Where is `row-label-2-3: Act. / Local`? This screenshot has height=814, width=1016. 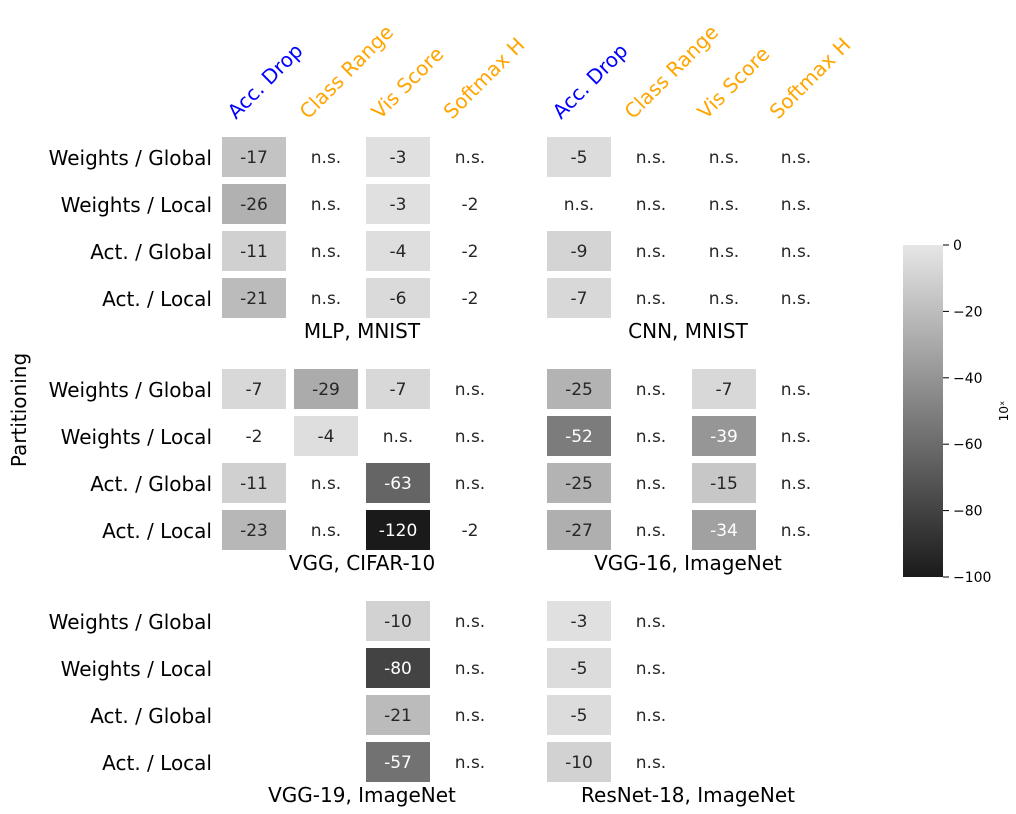
row-label-2-3: Act. / Local is located at coordinates (157, 763).